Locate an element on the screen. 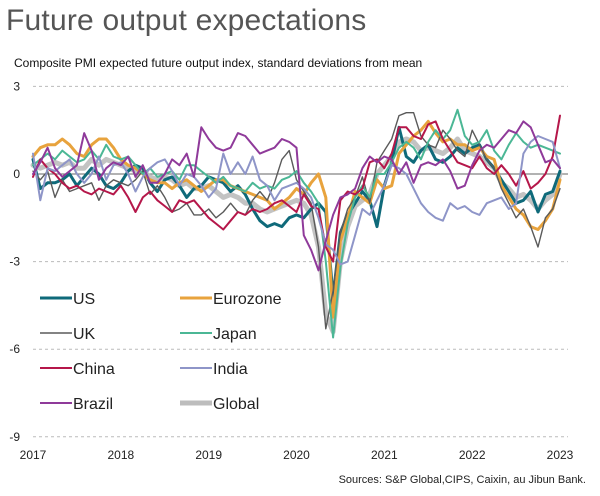 This screenshot has width=600, height=496. x-tick-label: 2017 is located at coordinates (33, 455).